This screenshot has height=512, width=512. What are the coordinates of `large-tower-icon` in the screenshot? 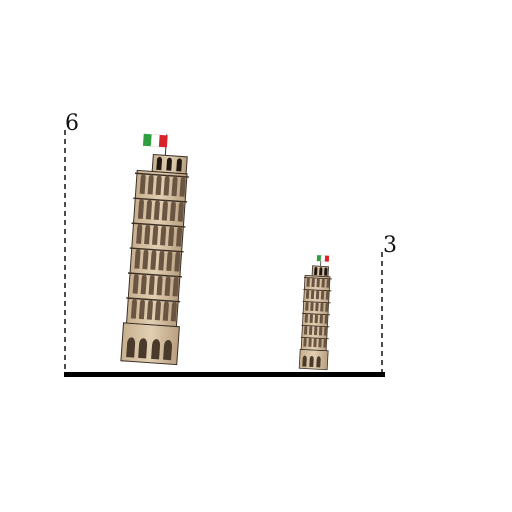 It's located at (154, 249).